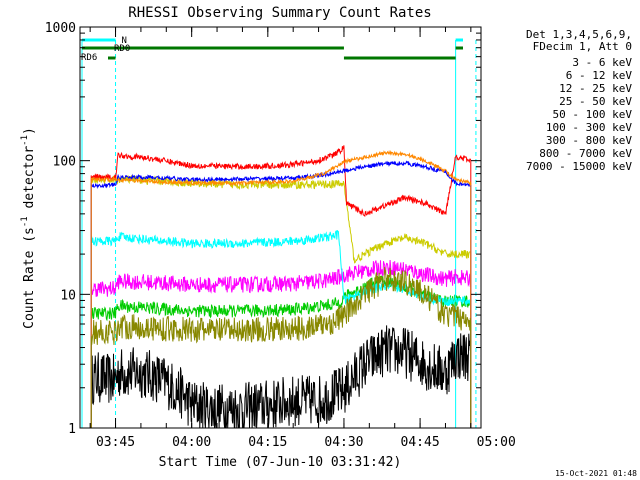 Image resolution: width=640 pixels, height=480 pixels. What do you see at coordinates (496, 442) in the screenshot?
I see `x-tick-label: 05:00` at bounding box center [496, 442].